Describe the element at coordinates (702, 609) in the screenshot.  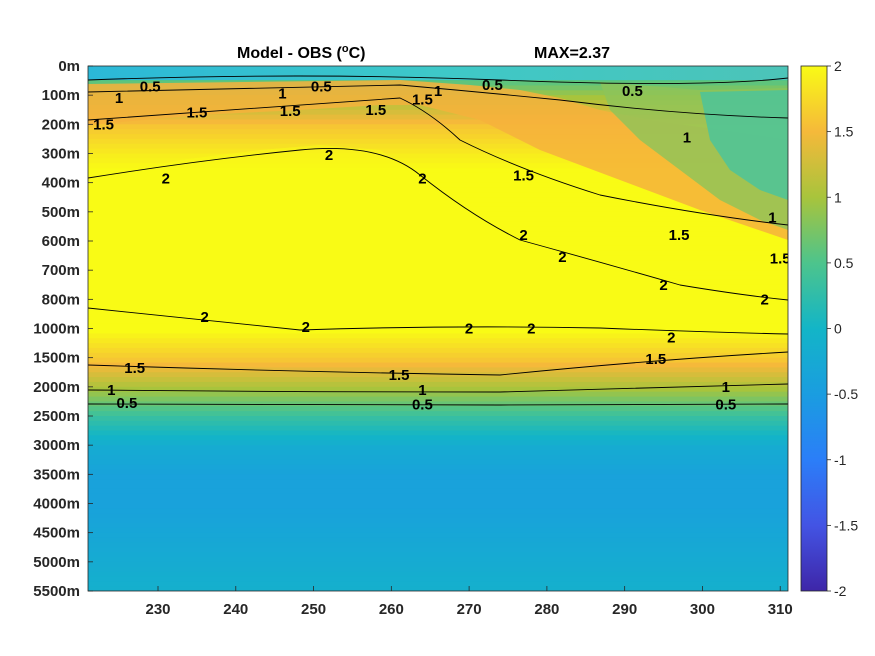
I see `x-tick-label: 300` at that location.